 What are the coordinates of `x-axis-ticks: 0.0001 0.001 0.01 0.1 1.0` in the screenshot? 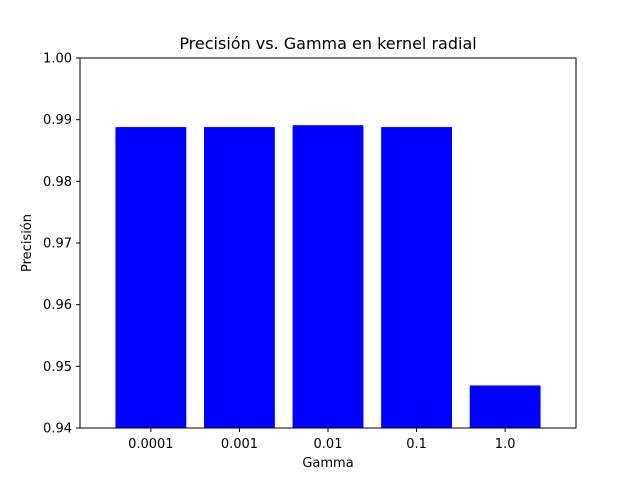 It's located at (321, 440).